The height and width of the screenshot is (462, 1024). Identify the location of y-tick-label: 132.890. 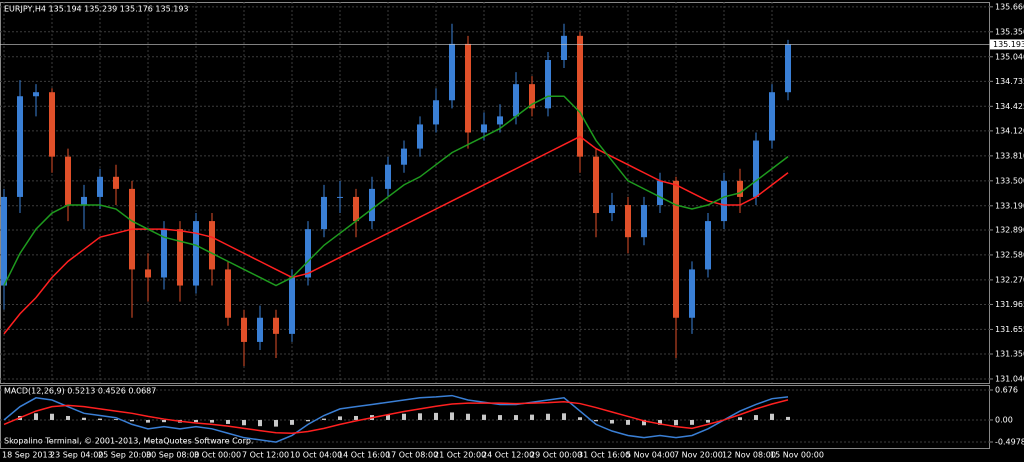
(1009, 229).